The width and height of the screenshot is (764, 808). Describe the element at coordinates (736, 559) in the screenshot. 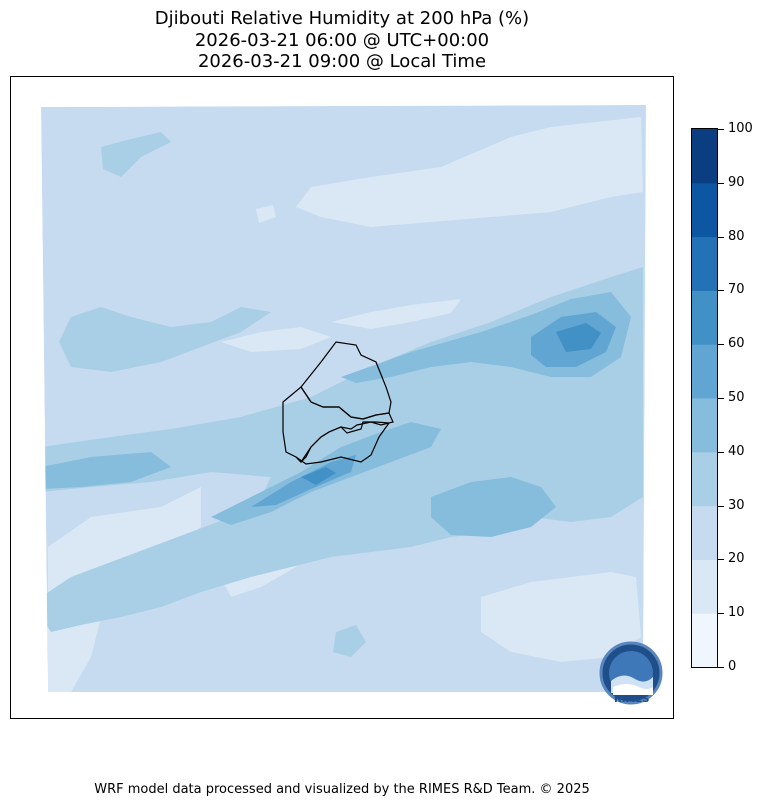

I see `colorbar-tick-label: 20` at that location.